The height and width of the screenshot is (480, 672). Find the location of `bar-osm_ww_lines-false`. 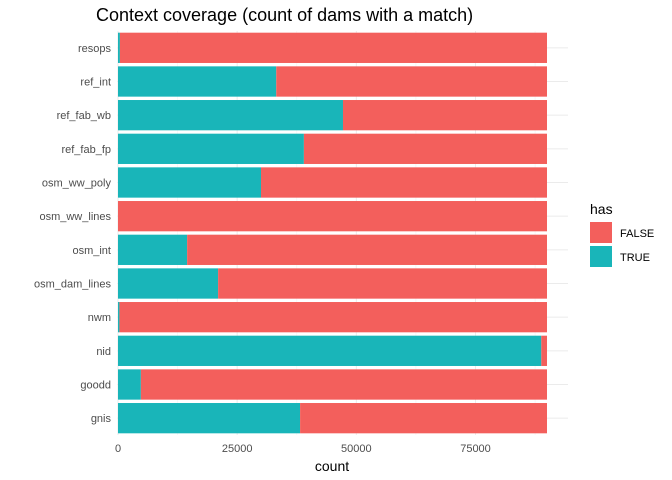

bar-osm_ww_lines-false is located at coordinates (332, 216).